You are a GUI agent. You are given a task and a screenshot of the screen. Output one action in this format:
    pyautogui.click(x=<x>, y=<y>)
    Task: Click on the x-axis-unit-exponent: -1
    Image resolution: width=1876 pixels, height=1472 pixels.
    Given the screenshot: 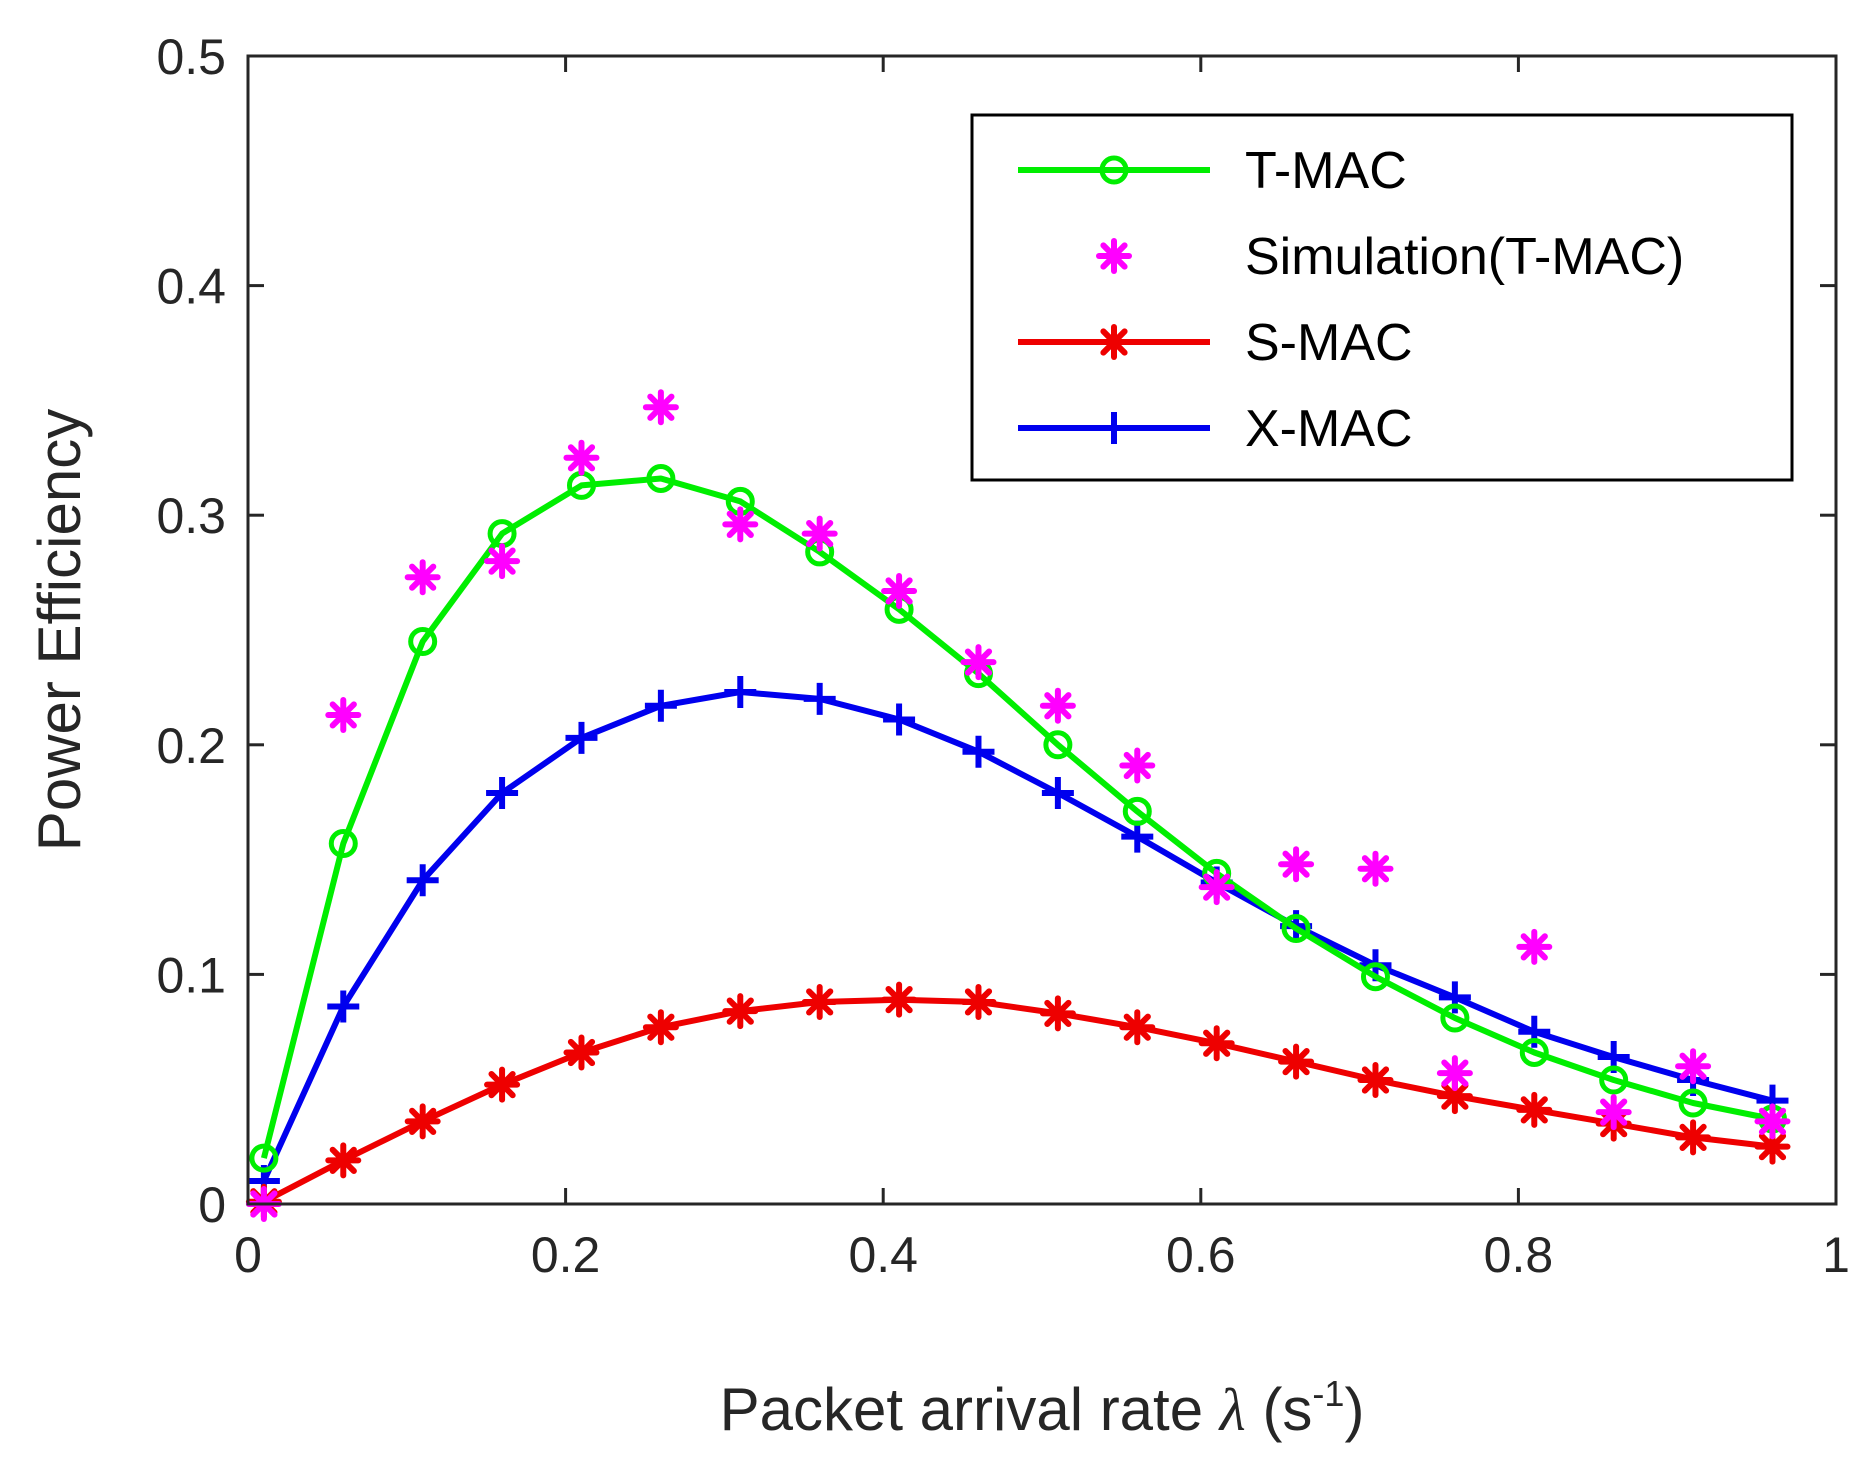 What is the action you would take?
    pyautogui.click(x=1328, y=1393)
    